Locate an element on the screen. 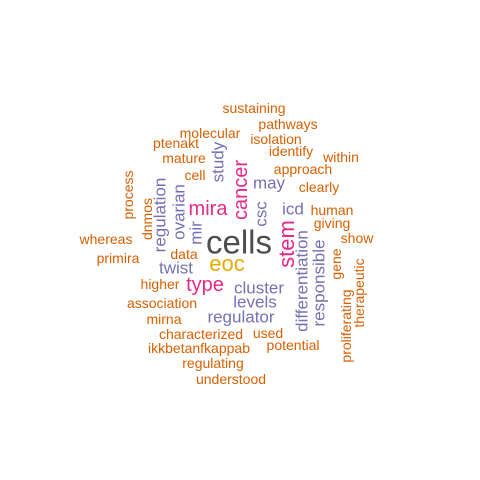 The width and height of the screenshot is (480, 480). word-csc: csc is located at coordinates (261, 214).